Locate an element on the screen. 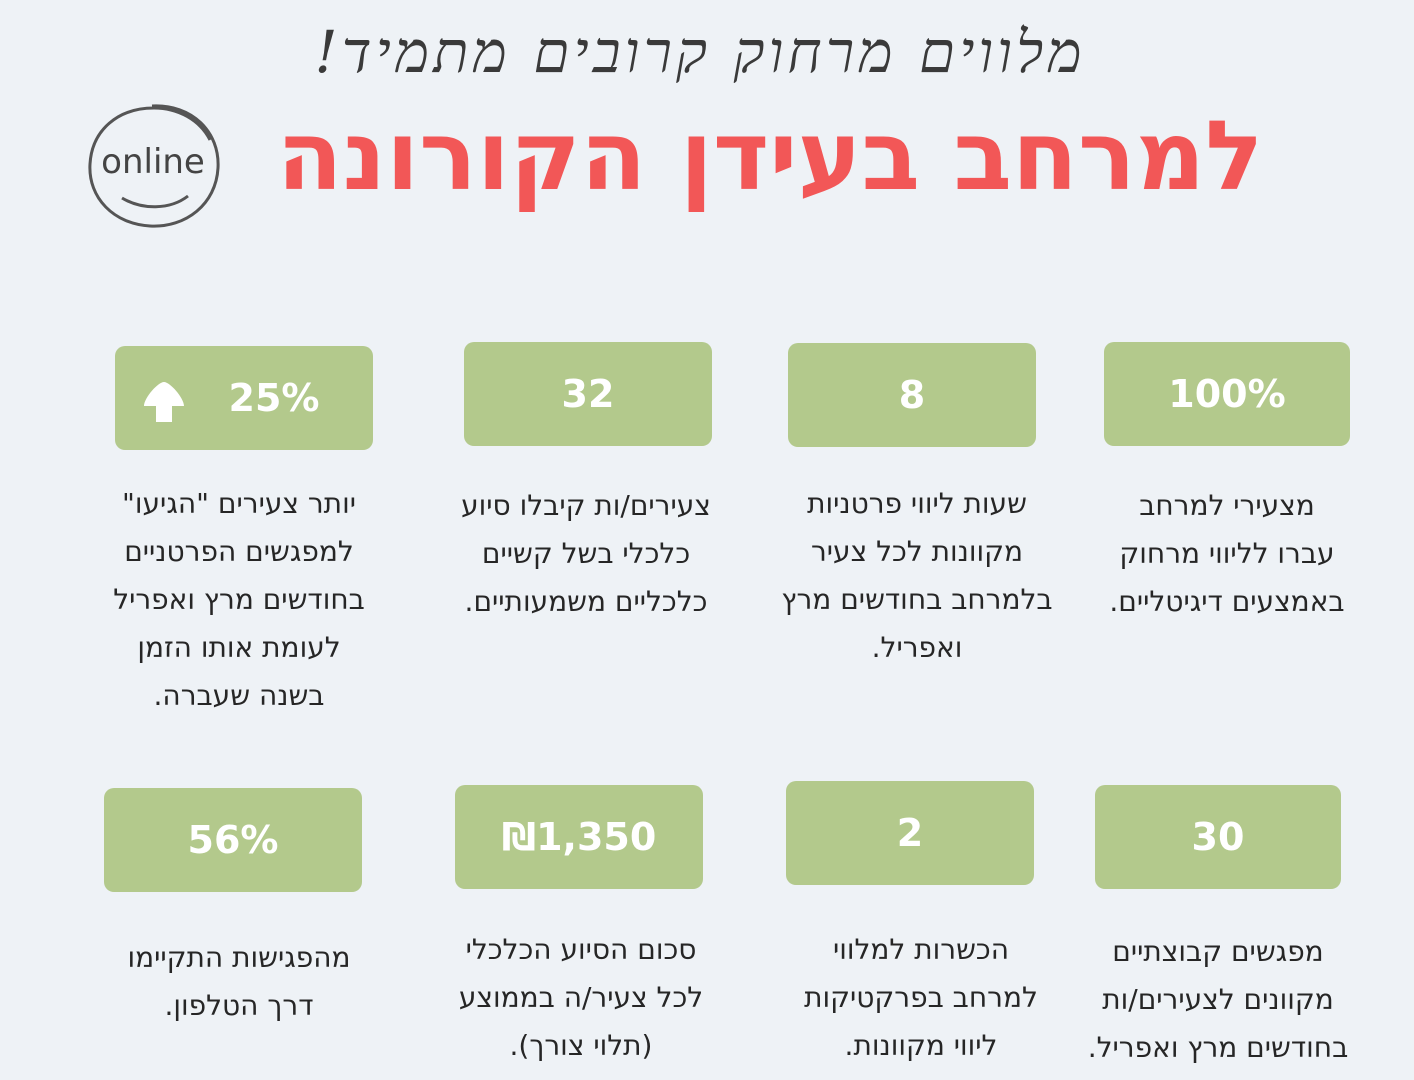 Image resolution: width=1414 pixels, height=1080 pixels. stat-box-phone-meetings: 56% is located at coordinates (233, 840).